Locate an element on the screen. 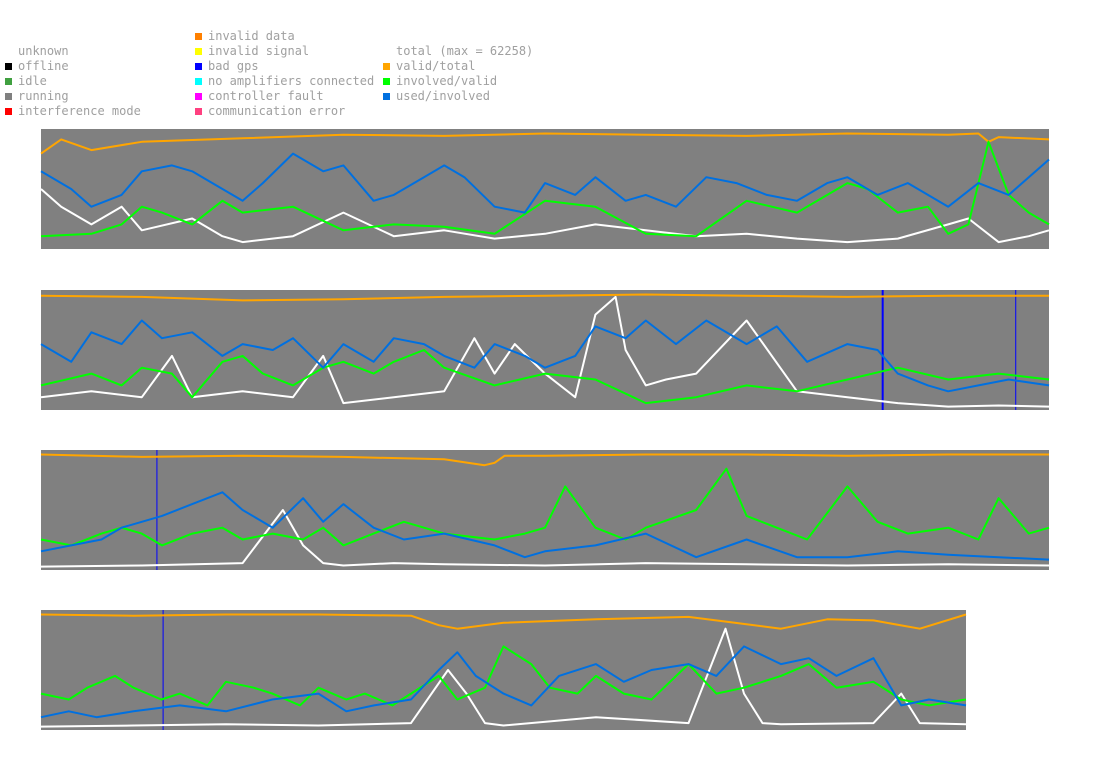 The width and height of the screenshot is (1095, 764). legend-label: total (max = 62258) is located at coordinates (465, 51).